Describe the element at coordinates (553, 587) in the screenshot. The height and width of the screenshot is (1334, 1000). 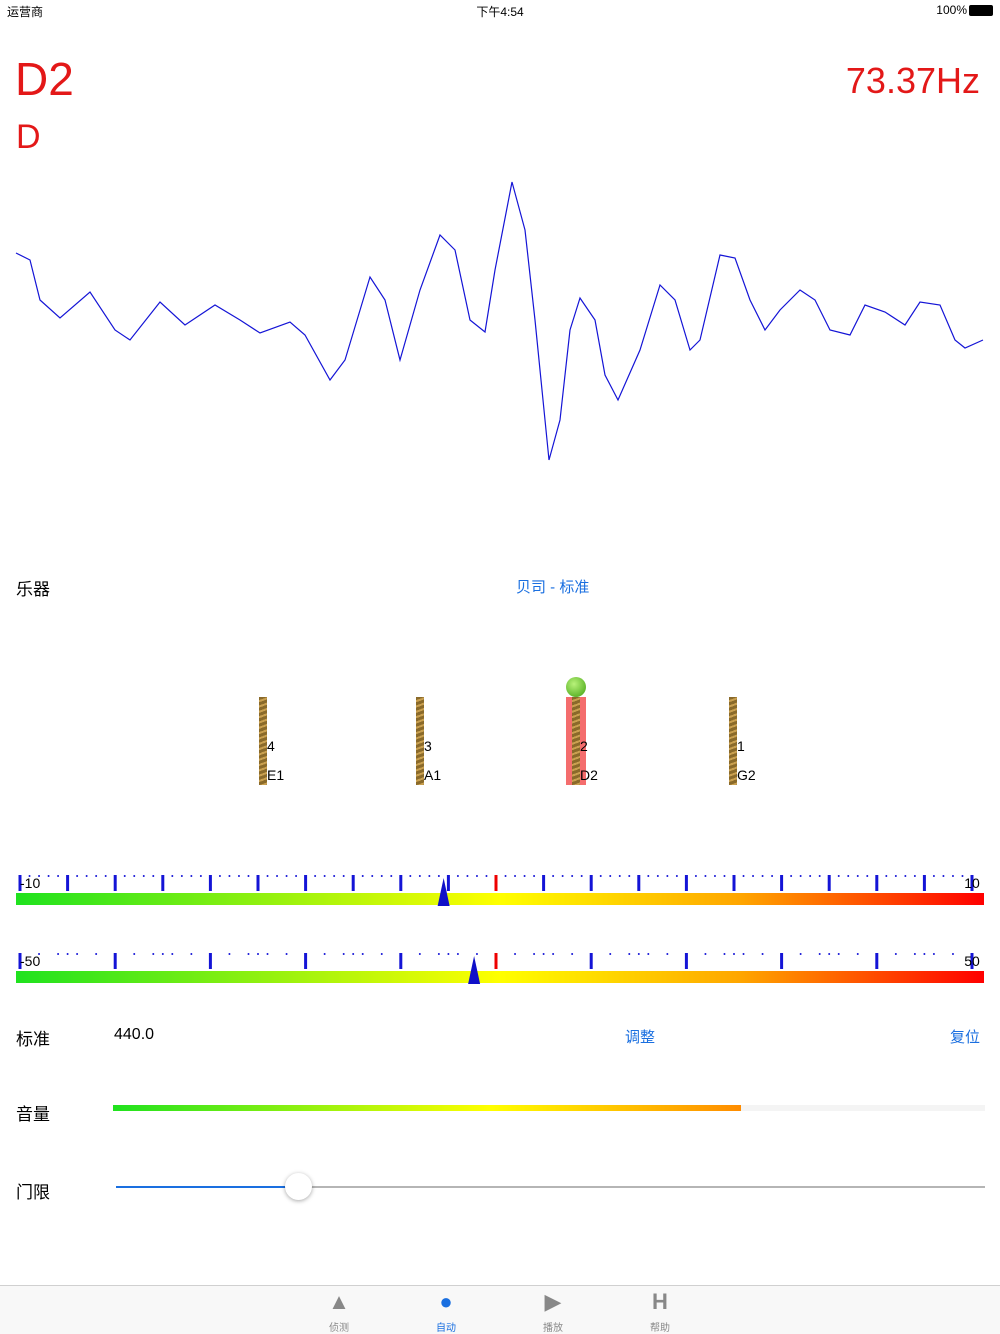
I see `instrument-value: 贝司 - 标准` at that location.